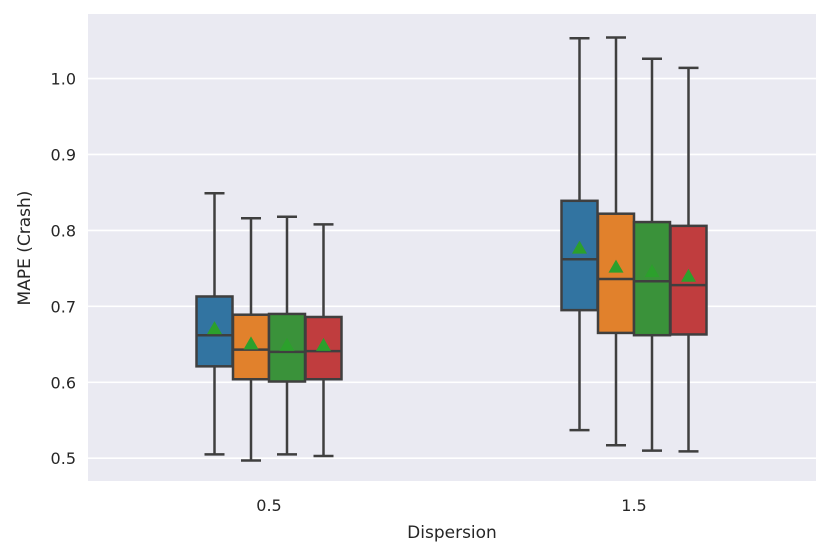 Image resolution: width=831 pixels, height=557 pixels. Describe the element at coordinates (25, 248) in the screenshot. I see `y-axis-title: MAPE (Crash)` at that location.